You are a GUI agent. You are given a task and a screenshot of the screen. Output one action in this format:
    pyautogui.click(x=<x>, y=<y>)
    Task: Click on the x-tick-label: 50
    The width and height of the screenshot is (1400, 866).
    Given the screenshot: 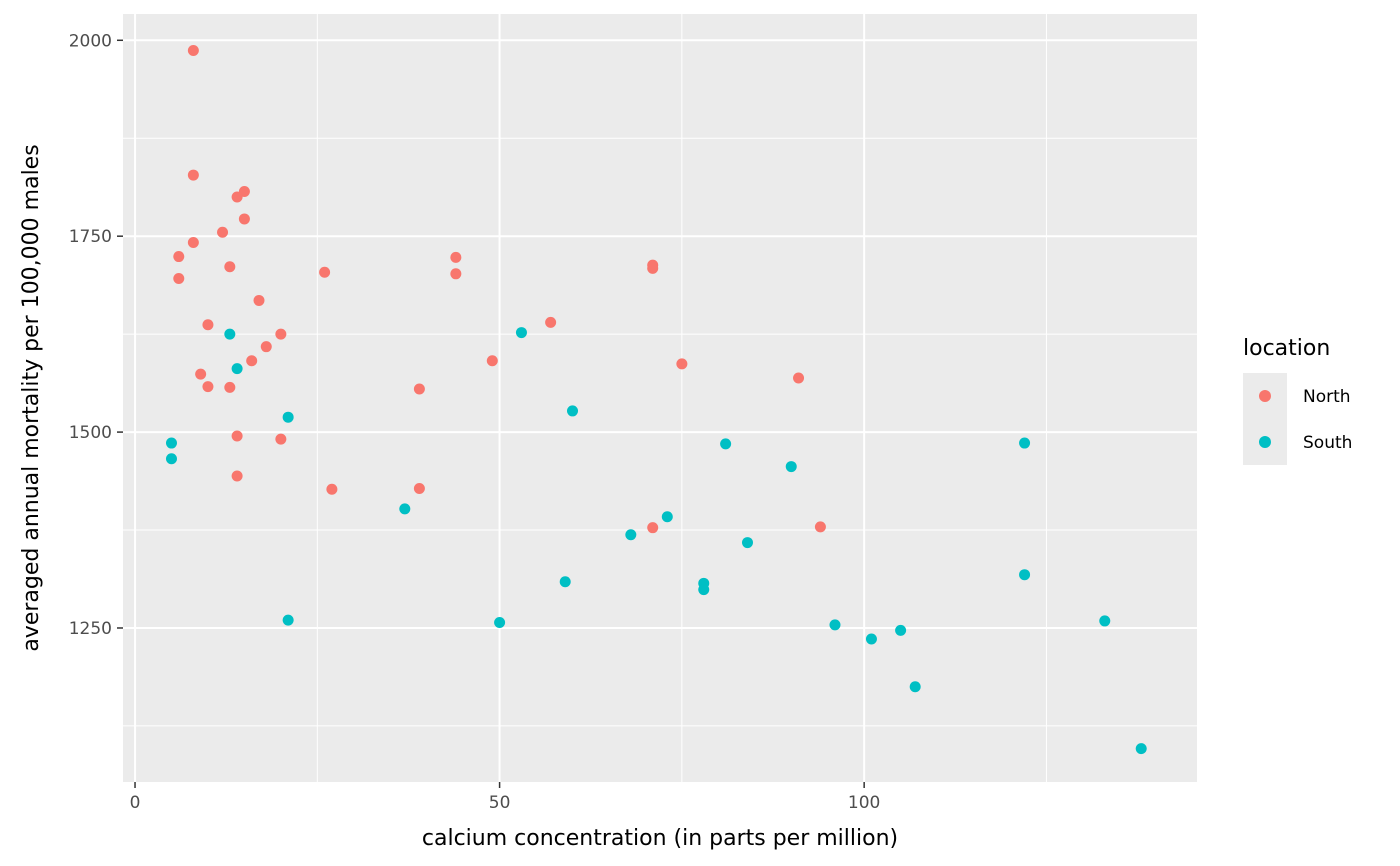 What is the action you would take?
    pyautogui.click(x=500, y=803)
    